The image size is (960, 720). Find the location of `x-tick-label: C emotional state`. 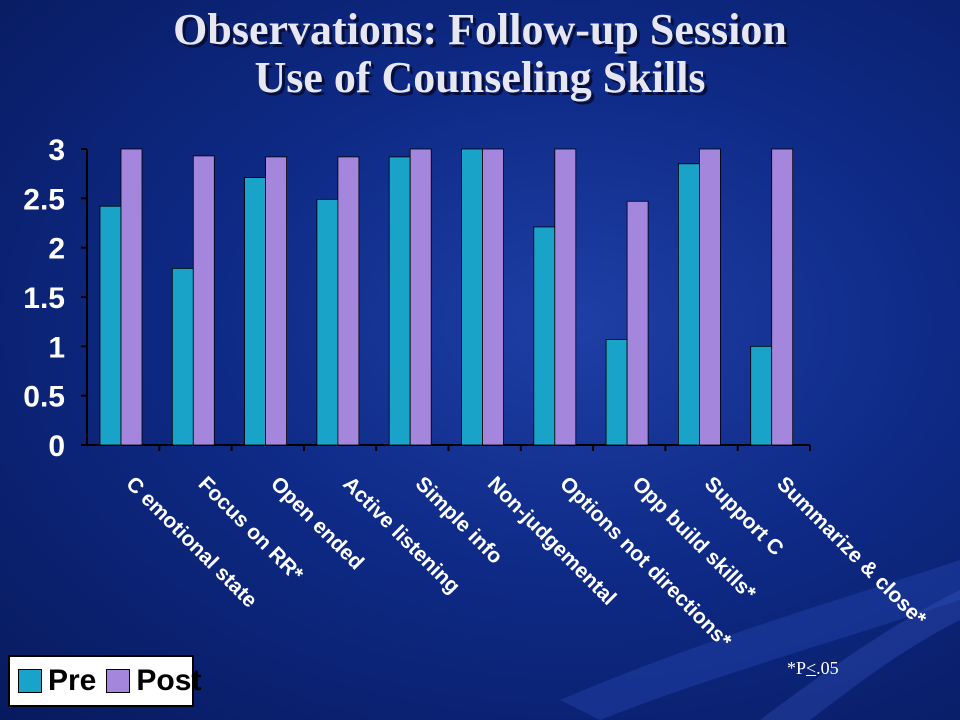

x-tick-label: C emotional state is located at coordinates (191, 542).